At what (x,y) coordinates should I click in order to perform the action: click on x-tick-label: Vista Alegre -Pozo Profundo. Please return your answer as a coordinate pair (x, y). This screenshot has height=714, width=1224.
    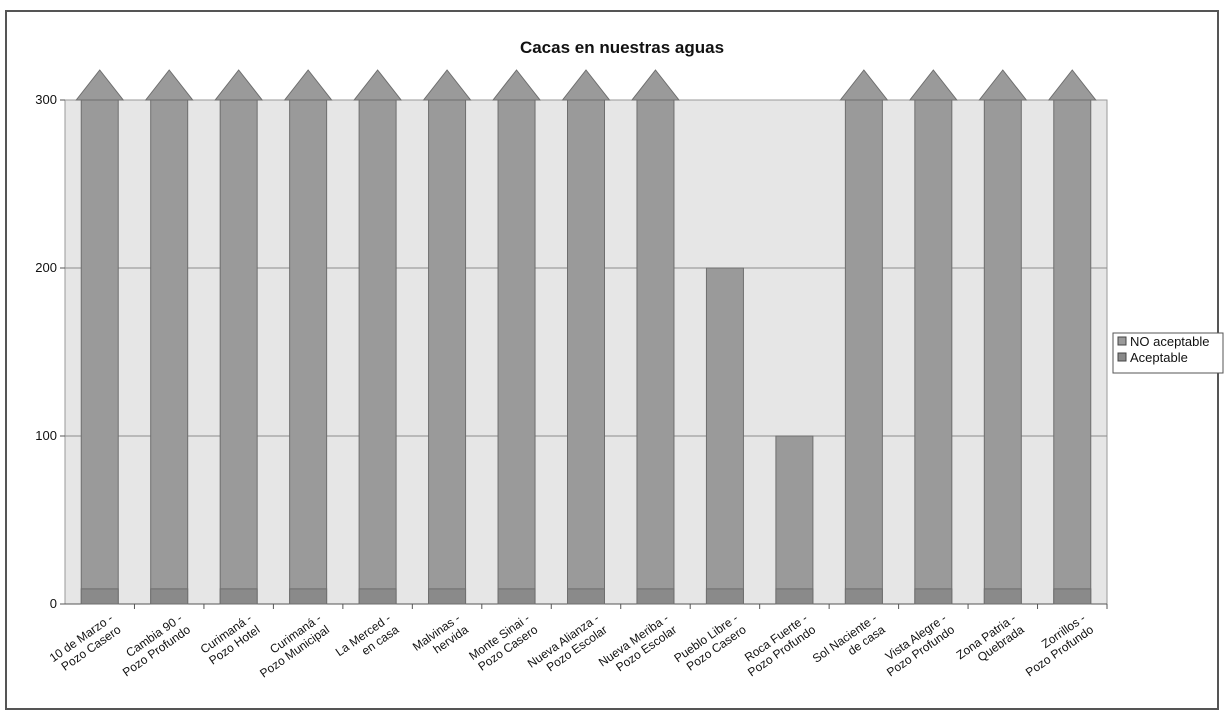
    Looking at the image, I should click on (916, 645).